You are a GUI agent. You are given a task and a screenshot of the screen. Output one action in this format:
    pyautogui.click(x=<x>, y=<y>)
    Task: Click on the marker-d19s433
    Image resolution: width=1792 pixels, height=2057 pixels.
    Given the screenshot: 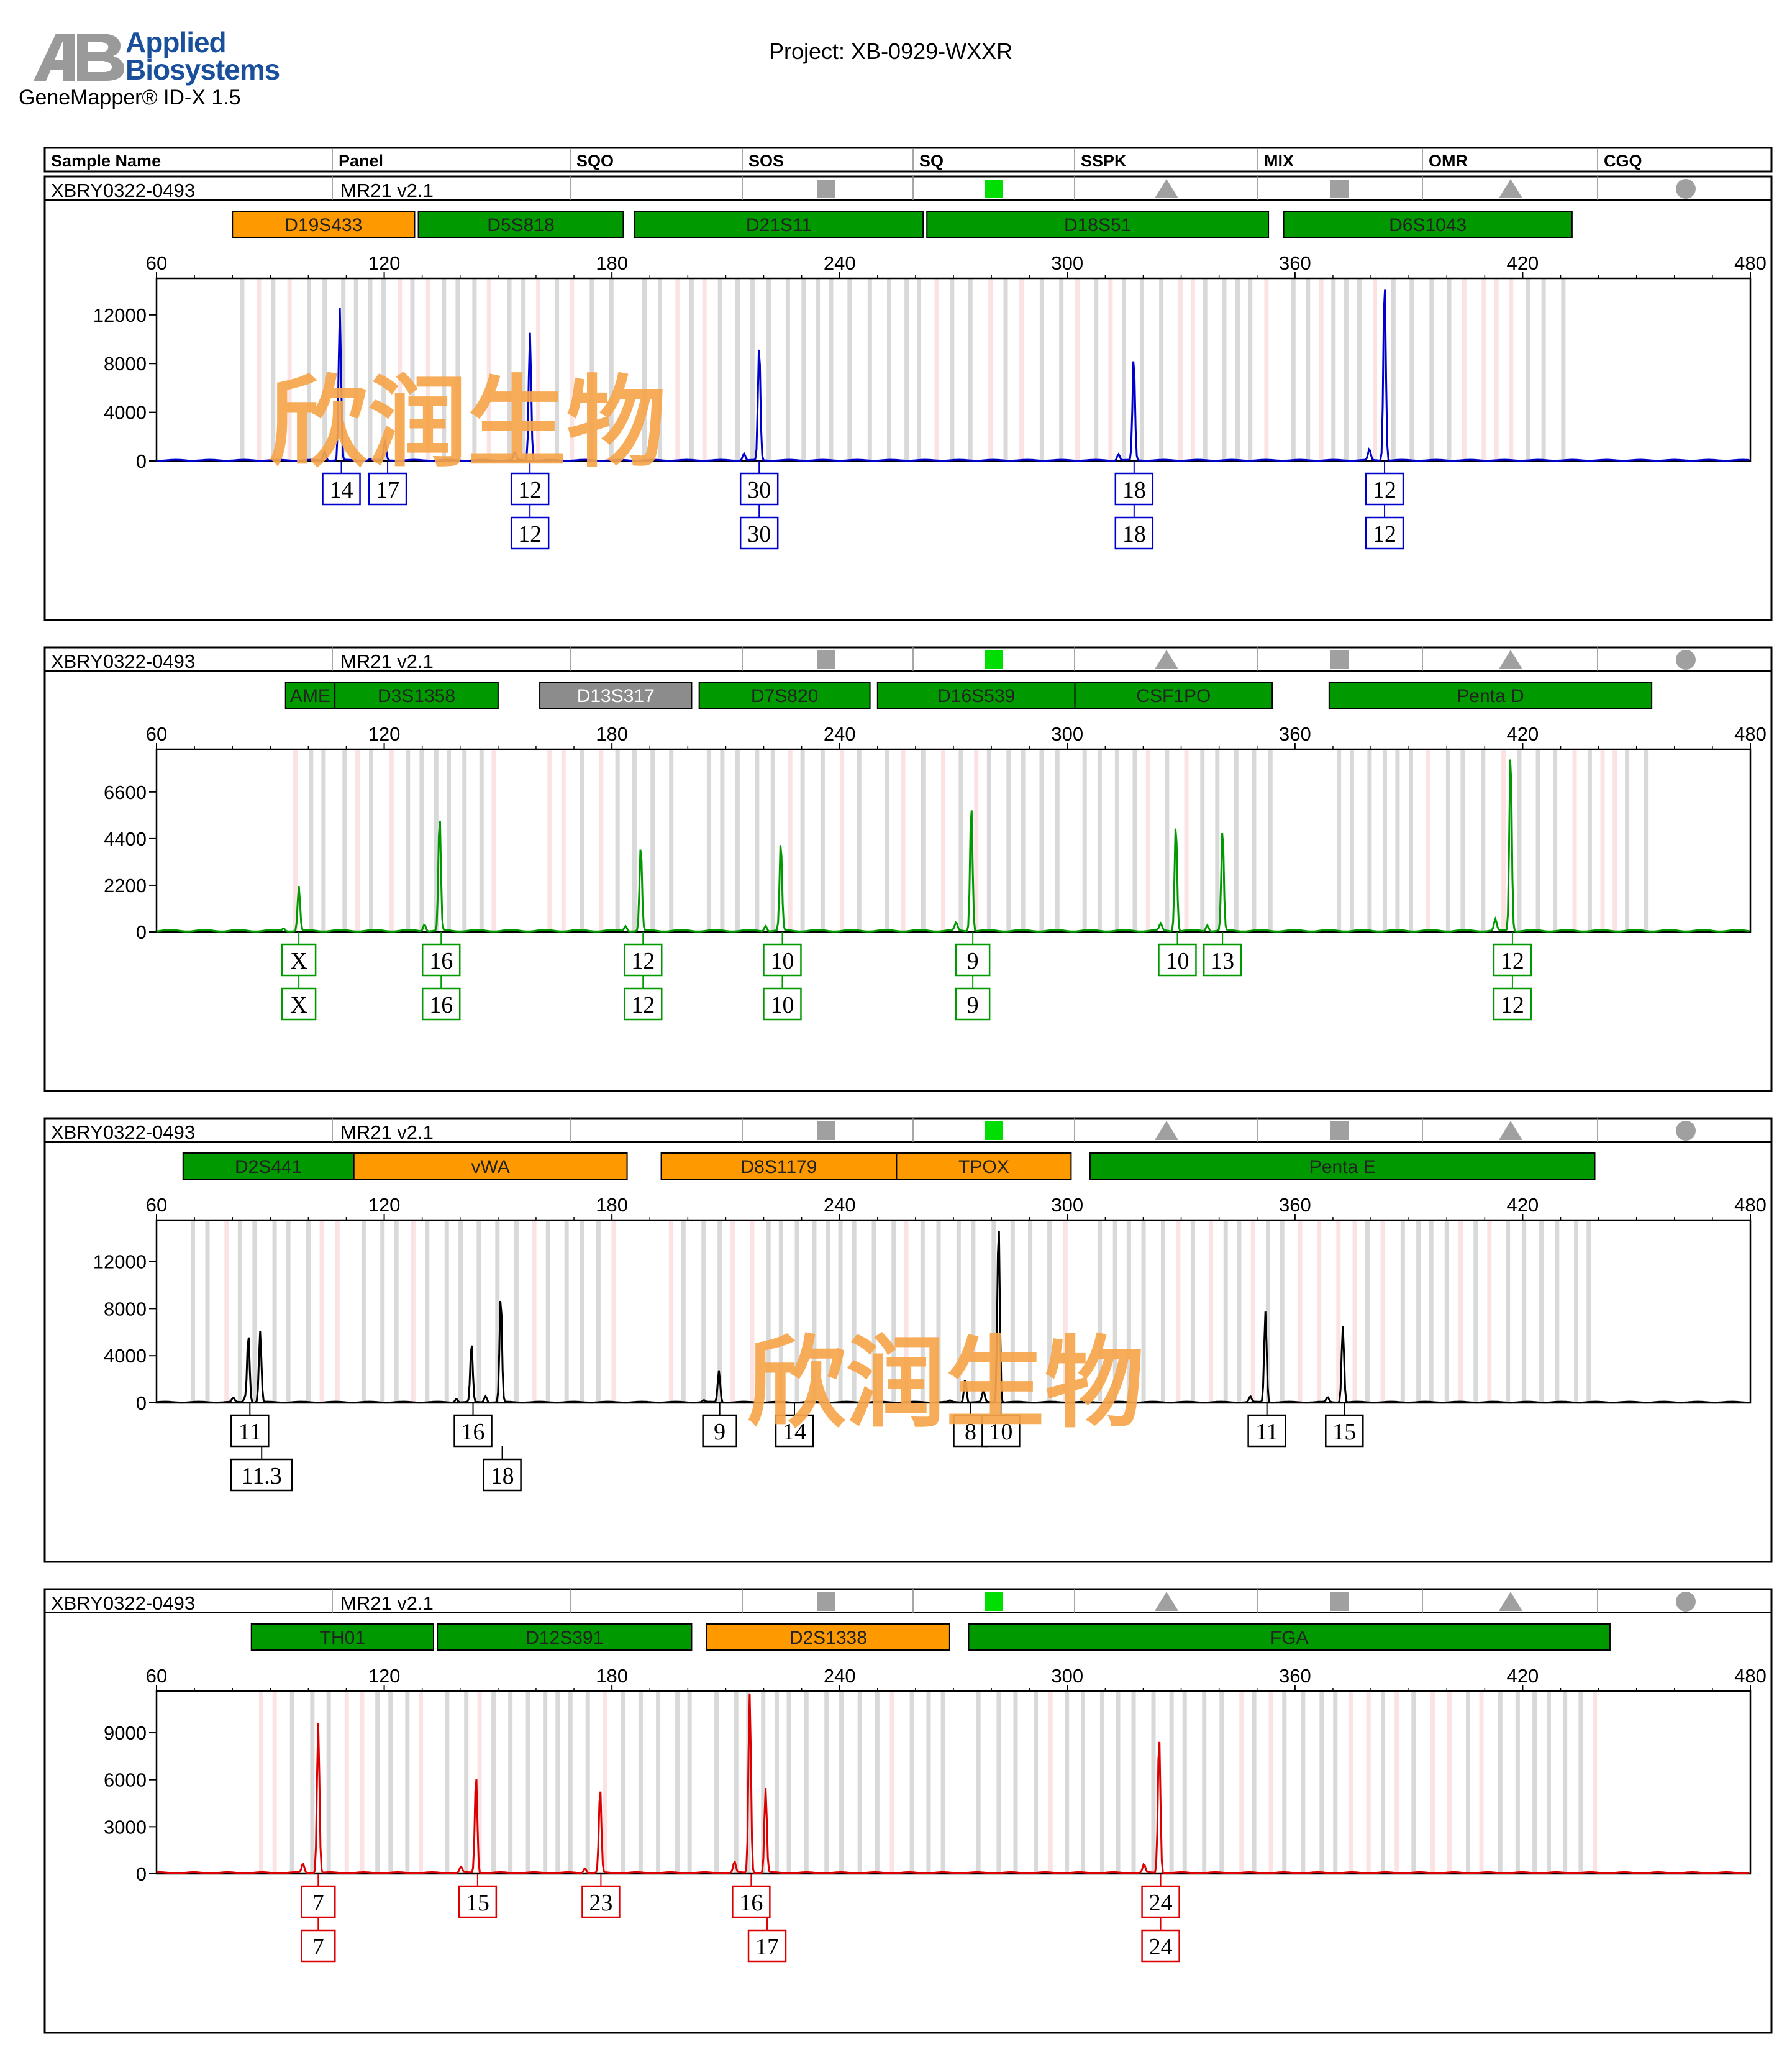 What is the action you would take?
    pyautogui.click(x=324, y=224)
    